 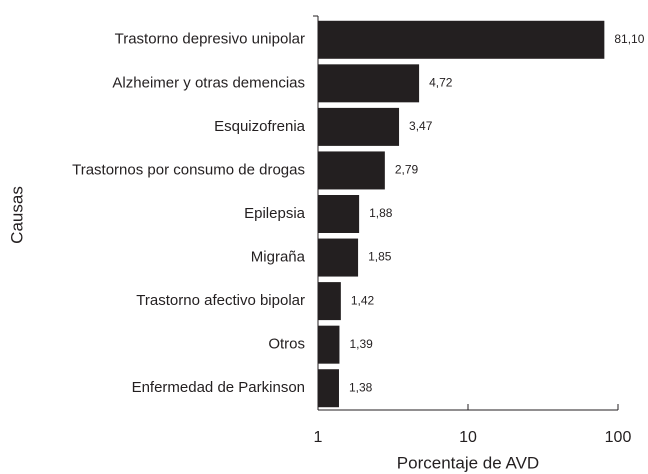 I want to click on y-tick-label: Esquizofrenia, so click(x=260, y=126).